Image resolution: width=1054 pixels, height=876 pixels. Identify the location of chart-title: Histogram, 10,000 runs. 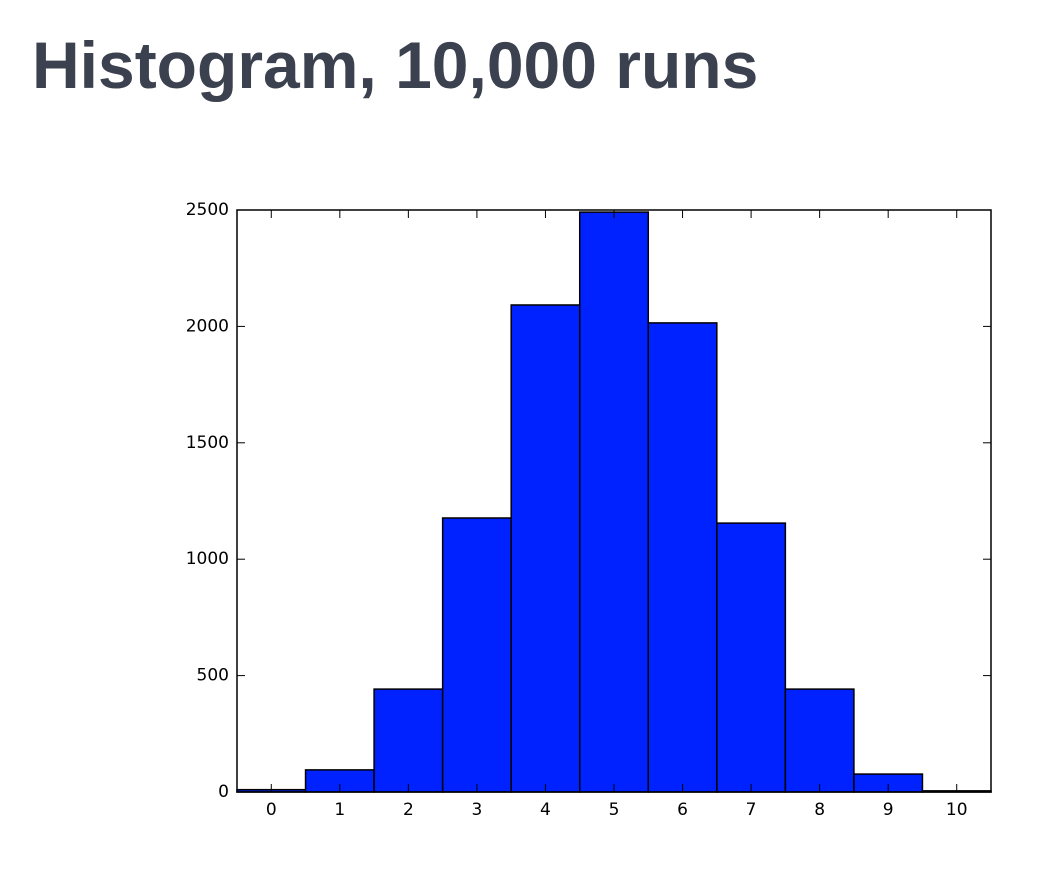
(395, 65).